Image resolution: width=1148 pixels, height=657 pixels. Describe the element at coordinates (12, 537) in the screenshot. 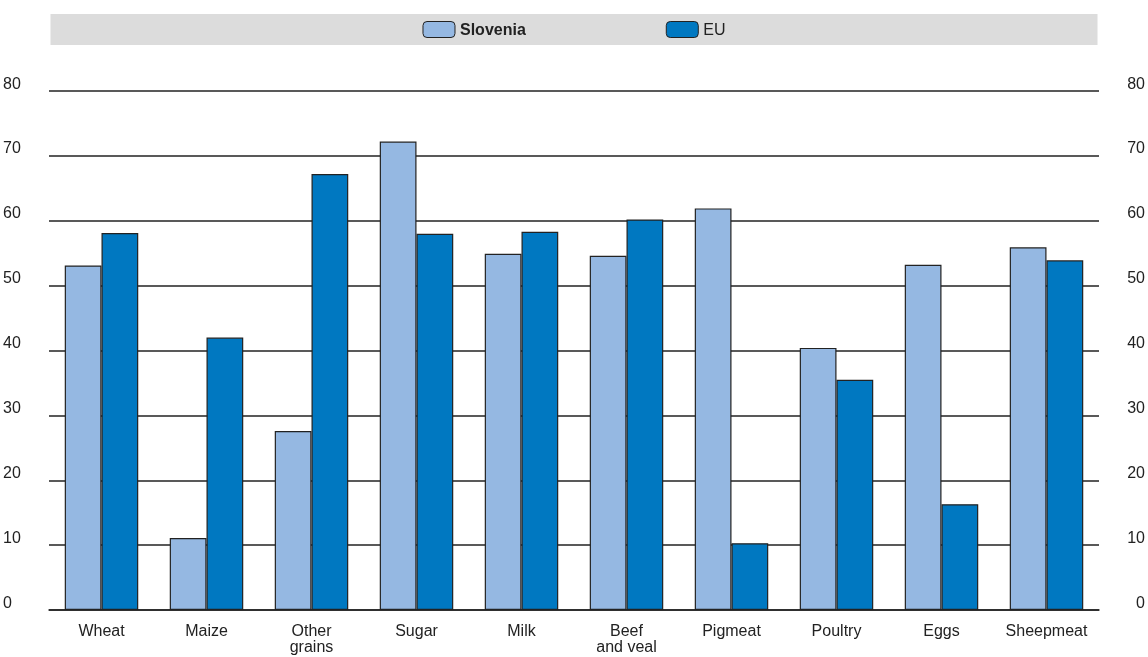

I see `y-tick-label: 10` at that location.